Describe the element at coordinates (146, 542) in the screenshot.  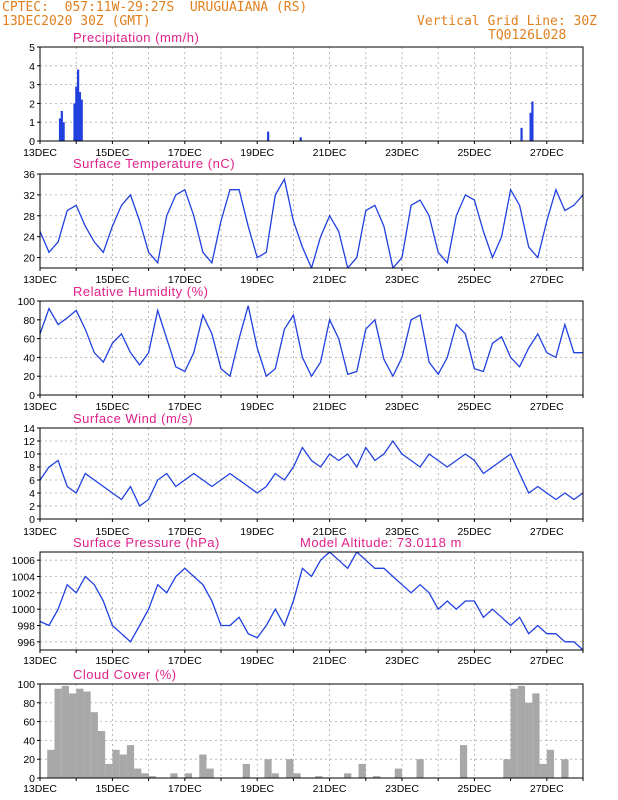
I see `panel-title: Surface Pressure (hPa)` at that location.